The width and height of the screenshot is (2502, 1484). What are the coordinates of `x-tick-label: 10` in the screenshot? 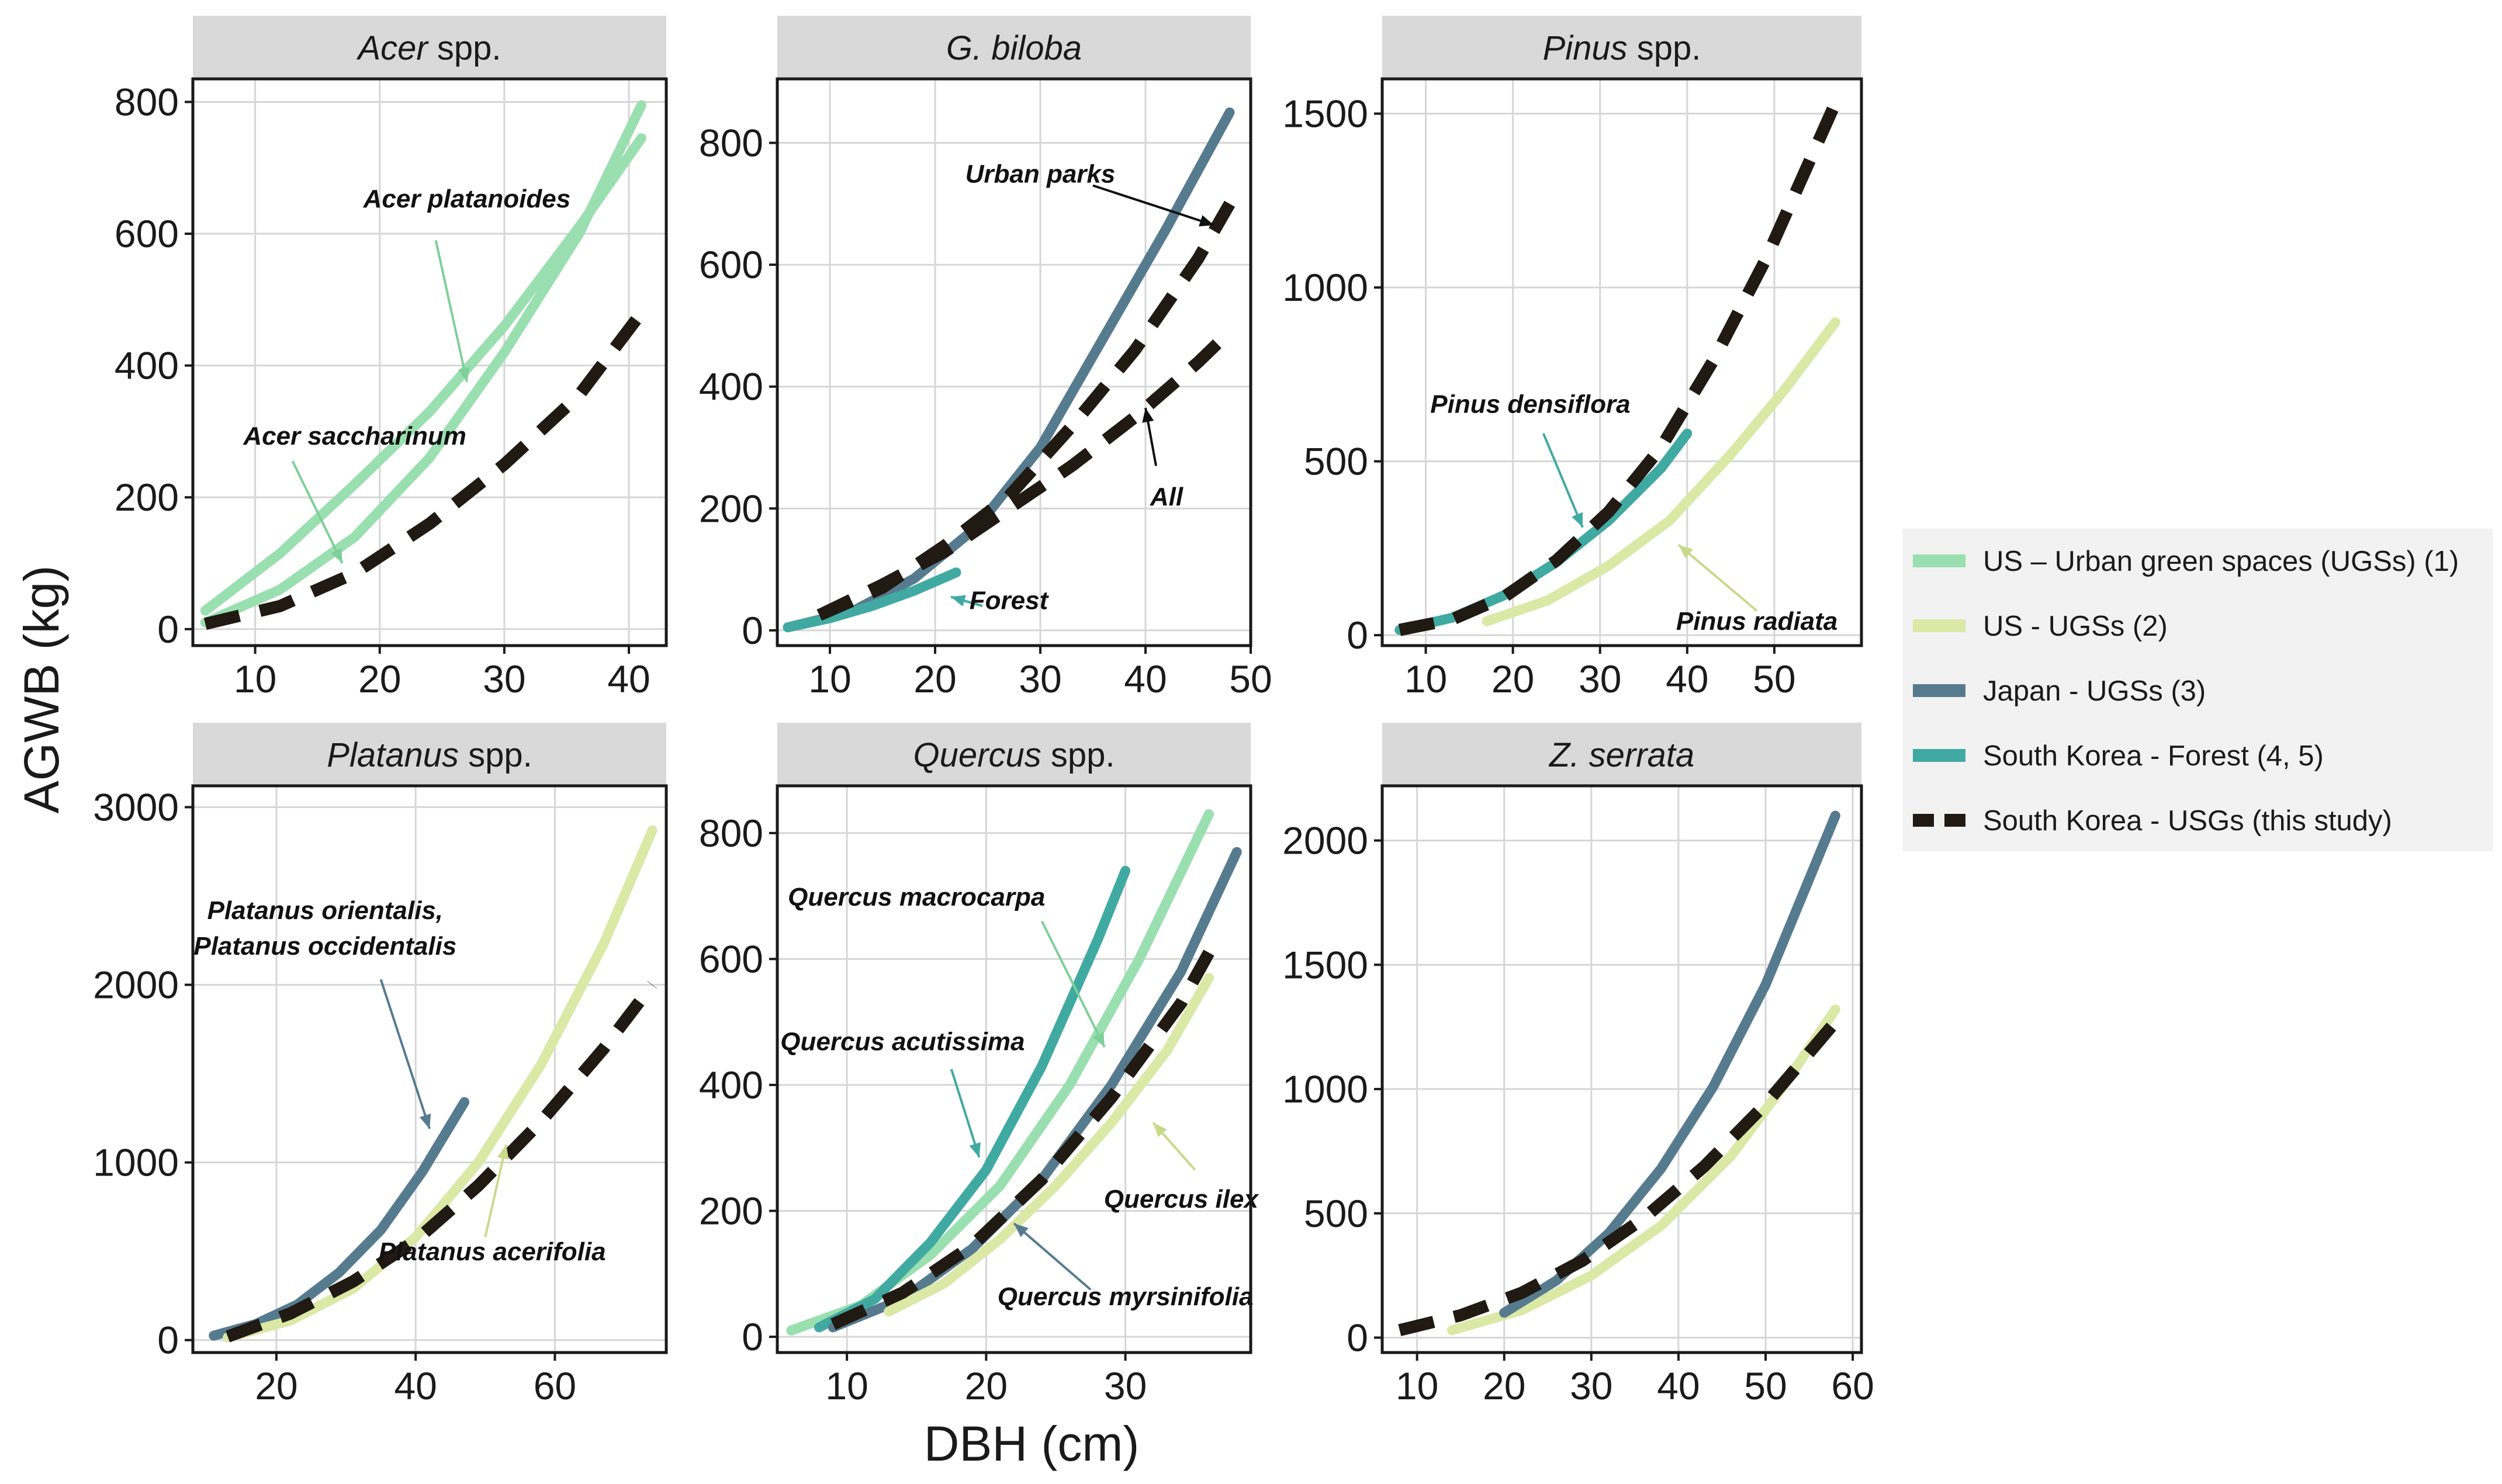 It's located at (1417, 1385).